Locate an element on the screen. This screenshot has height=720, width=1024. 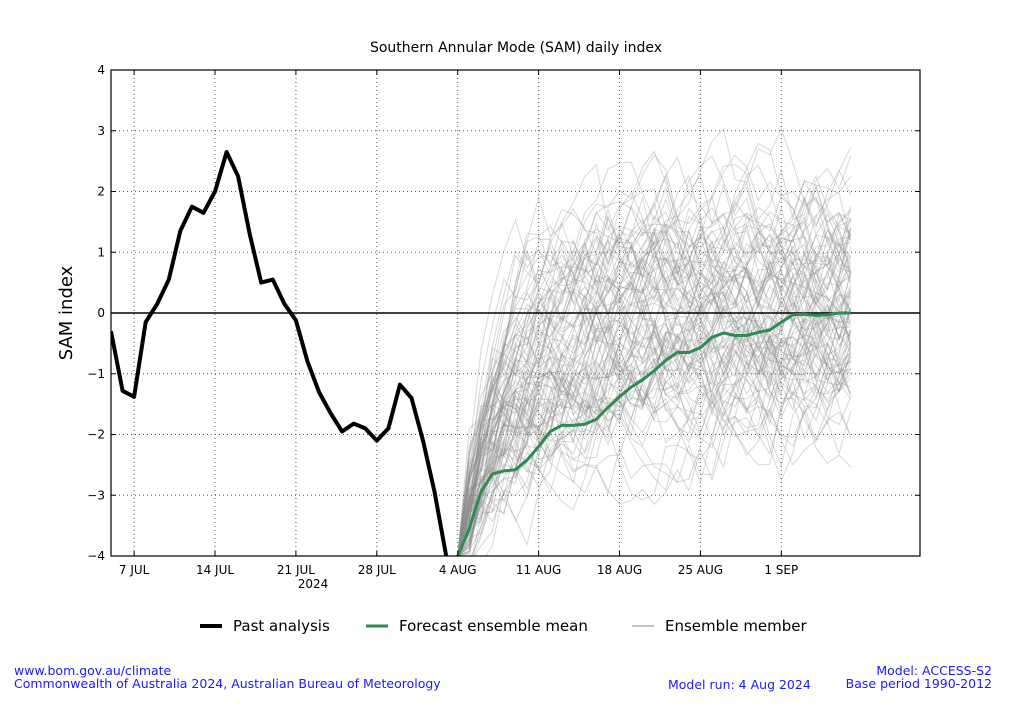
footer-model: Model: ACCESS-S2 is located at coordinates (934, 670).